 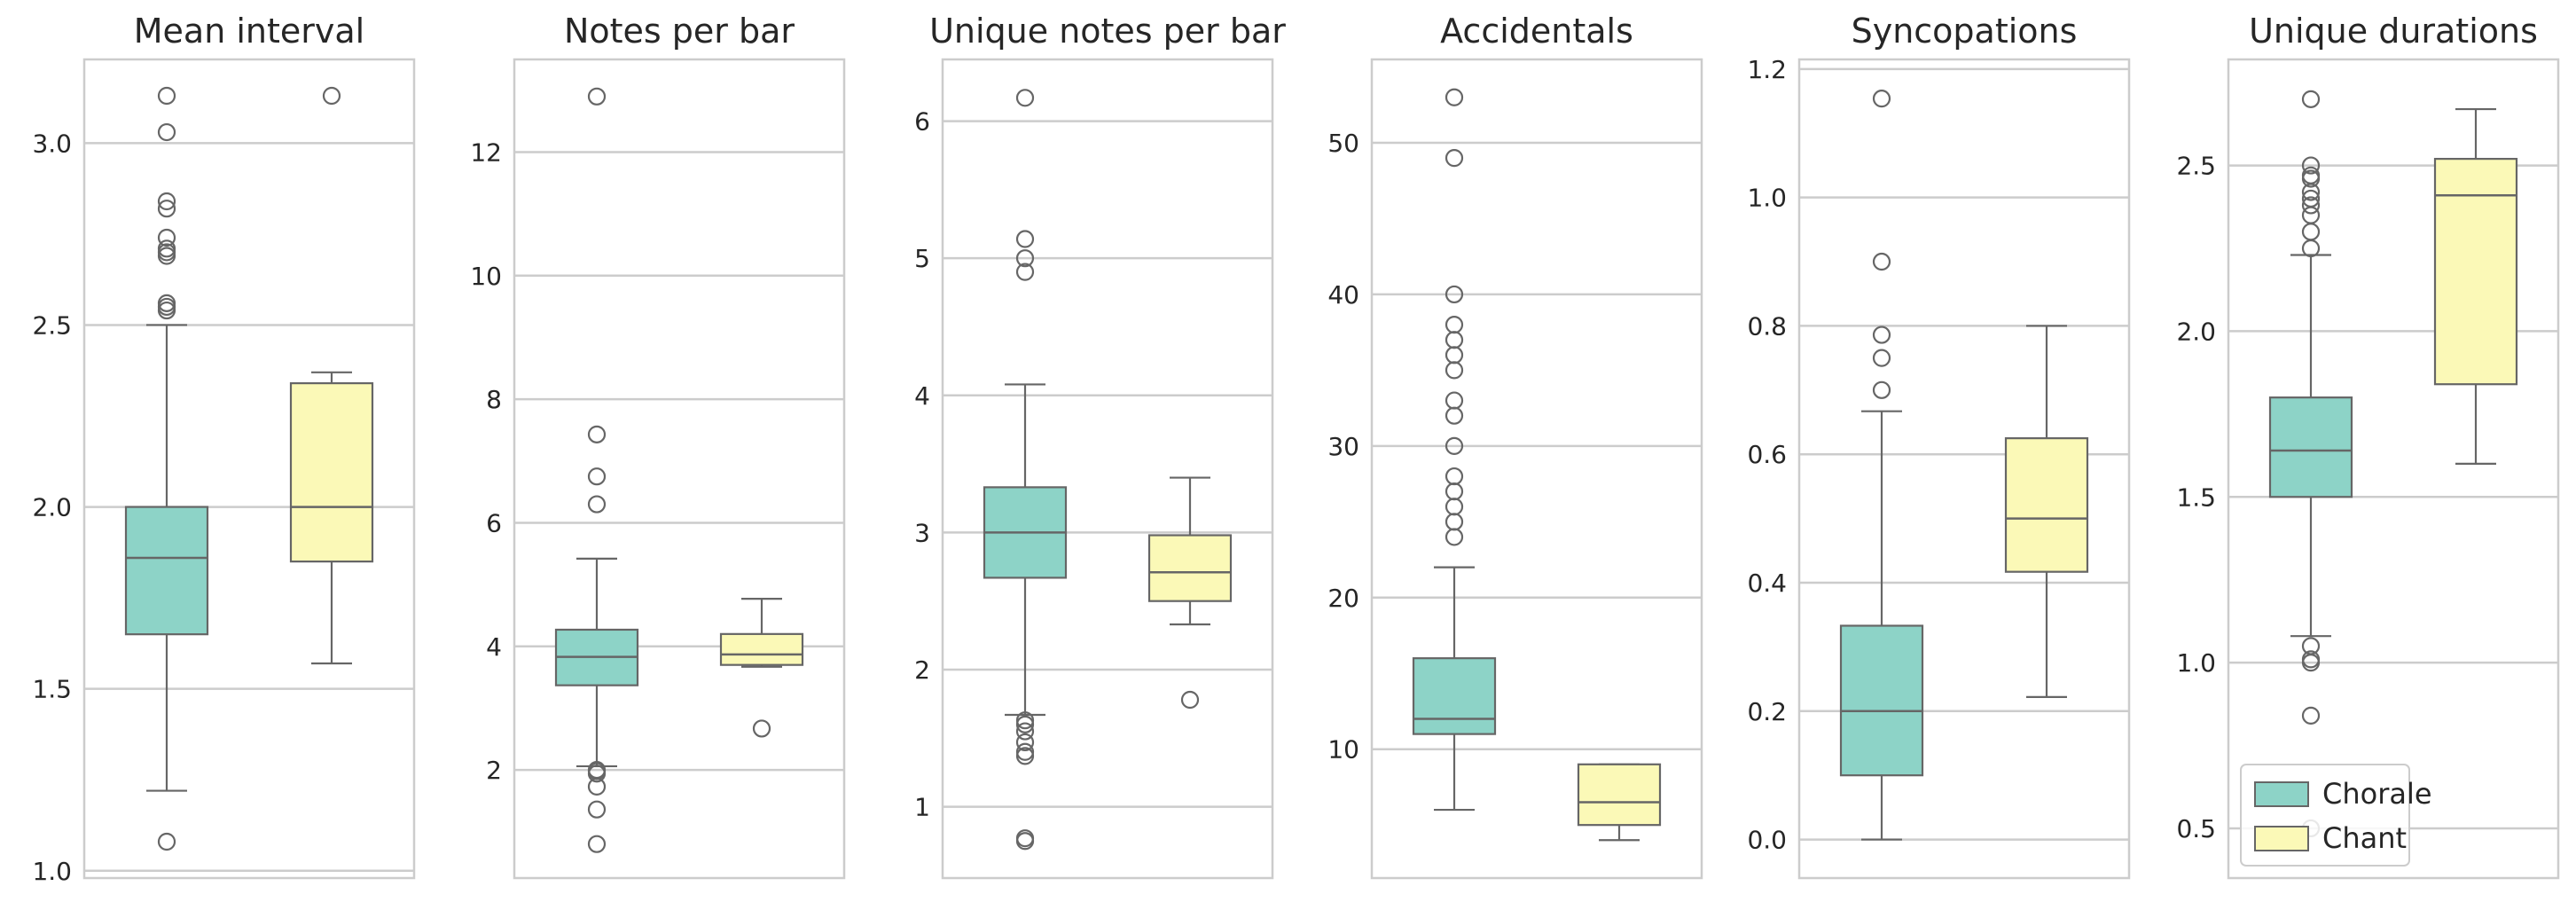 I want to click on y-tick-label: 0.6, so click(x=1767, y=454).